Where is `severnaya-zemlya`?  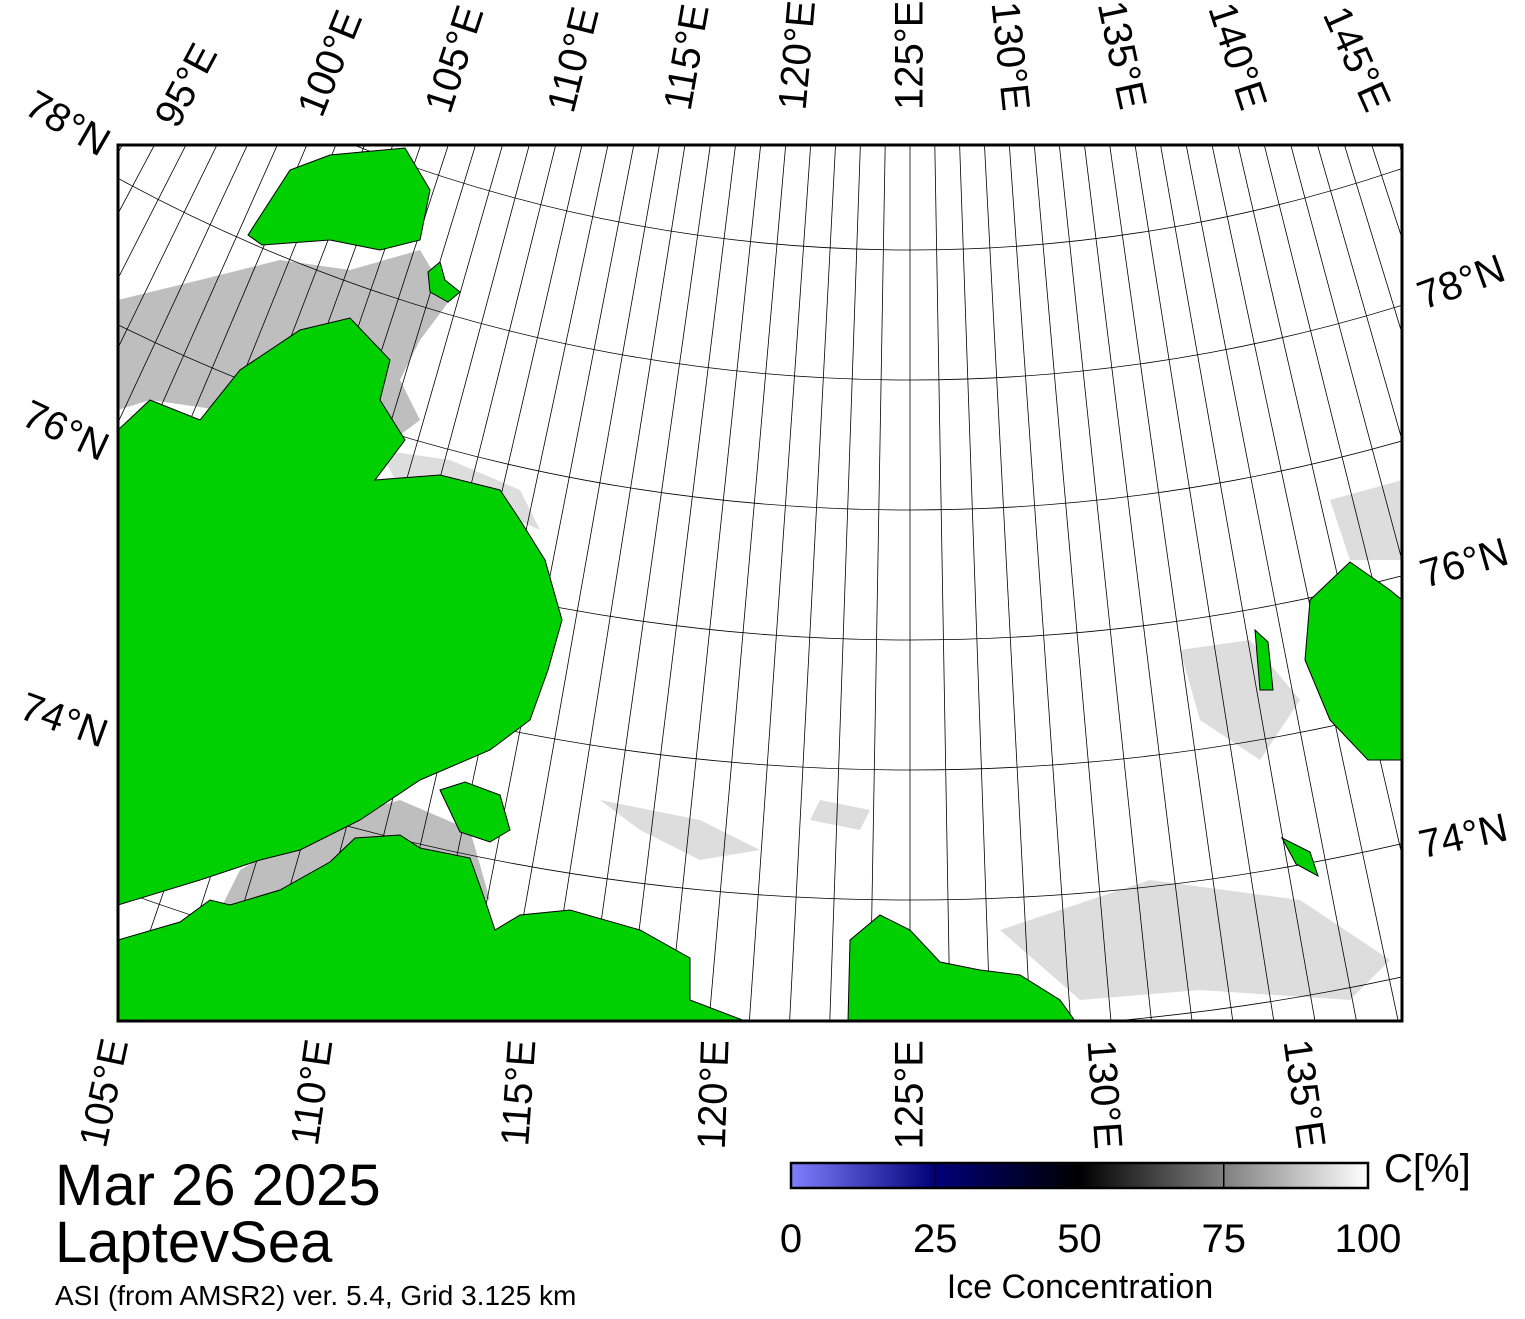 severnaya-zemlya is located at coordinates (339, 199).